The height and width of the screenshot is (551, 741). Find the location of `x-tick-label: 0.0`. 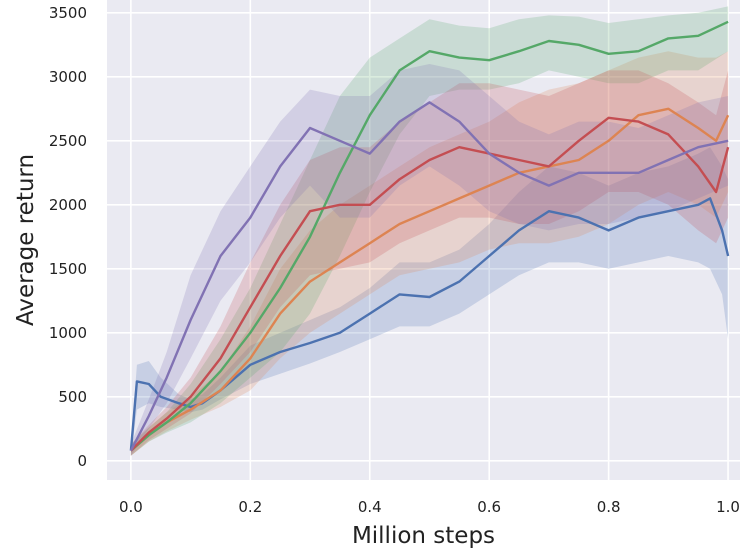

x-tick-label: 0.0 is located at coordinates (131, 507).